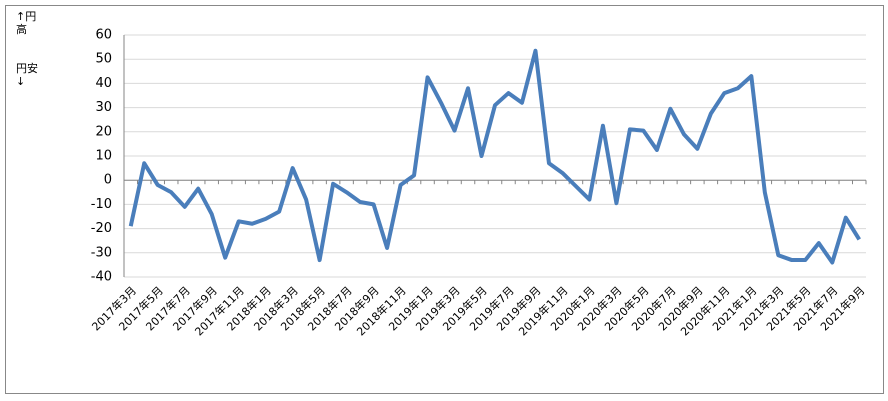  I want to click on annotation-up: ↑円高, so click(26, 23).